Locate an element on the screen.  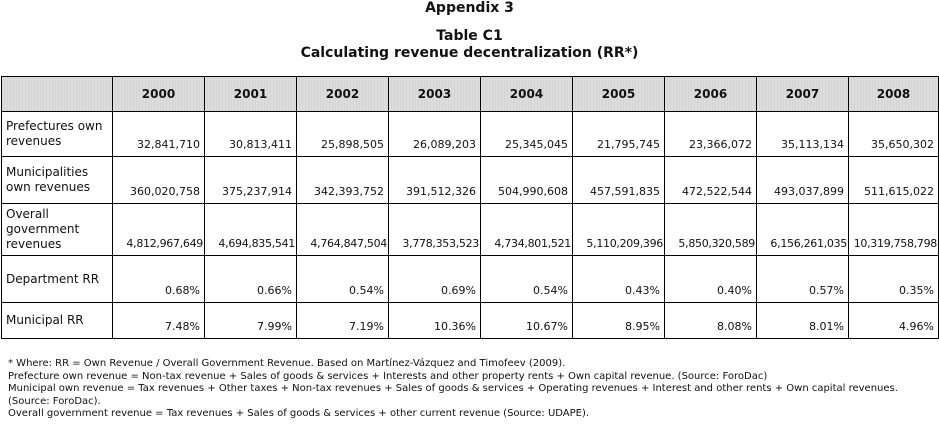
table-title: Table C1 is located at coordinates (469, 36).